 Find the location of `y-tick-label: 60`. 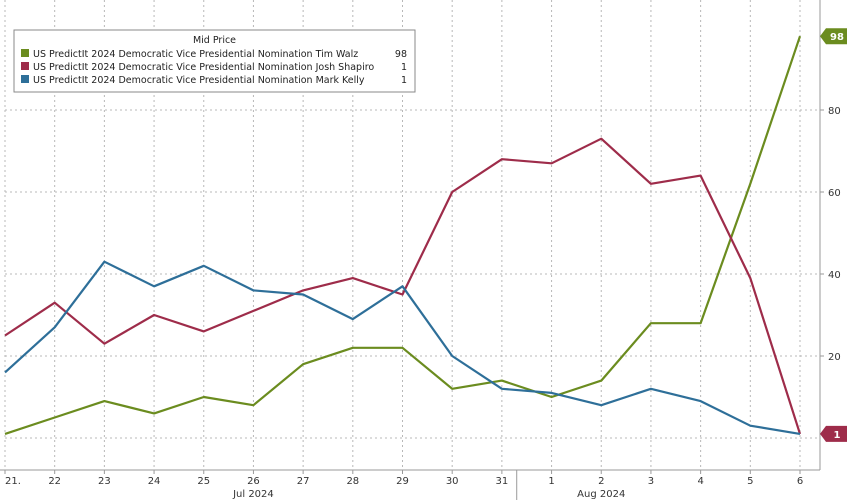

y-tick-label: 60 is located at coordinates (834, 193).